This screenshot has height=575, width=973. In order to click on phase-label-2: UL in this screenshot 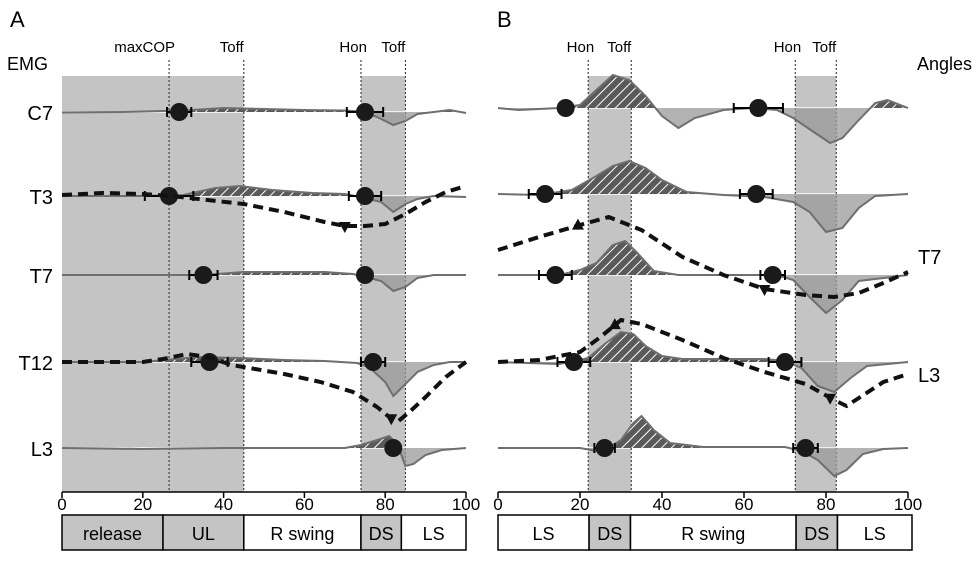, I will do `click(203, 534)`.